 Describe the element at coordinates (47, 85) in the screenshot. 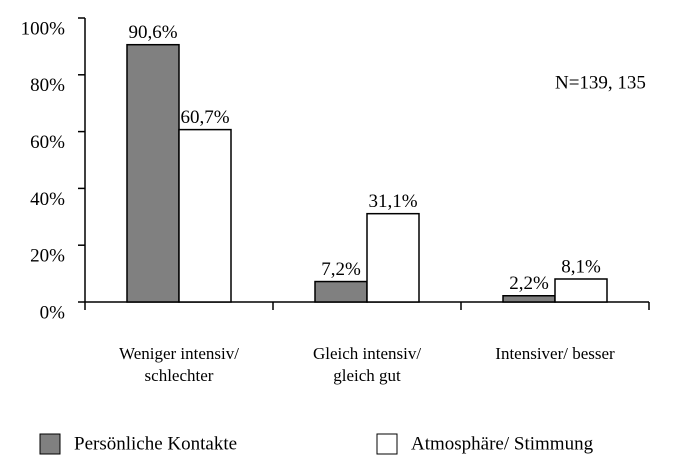

I see `y-tick-label: 80%` at that location.